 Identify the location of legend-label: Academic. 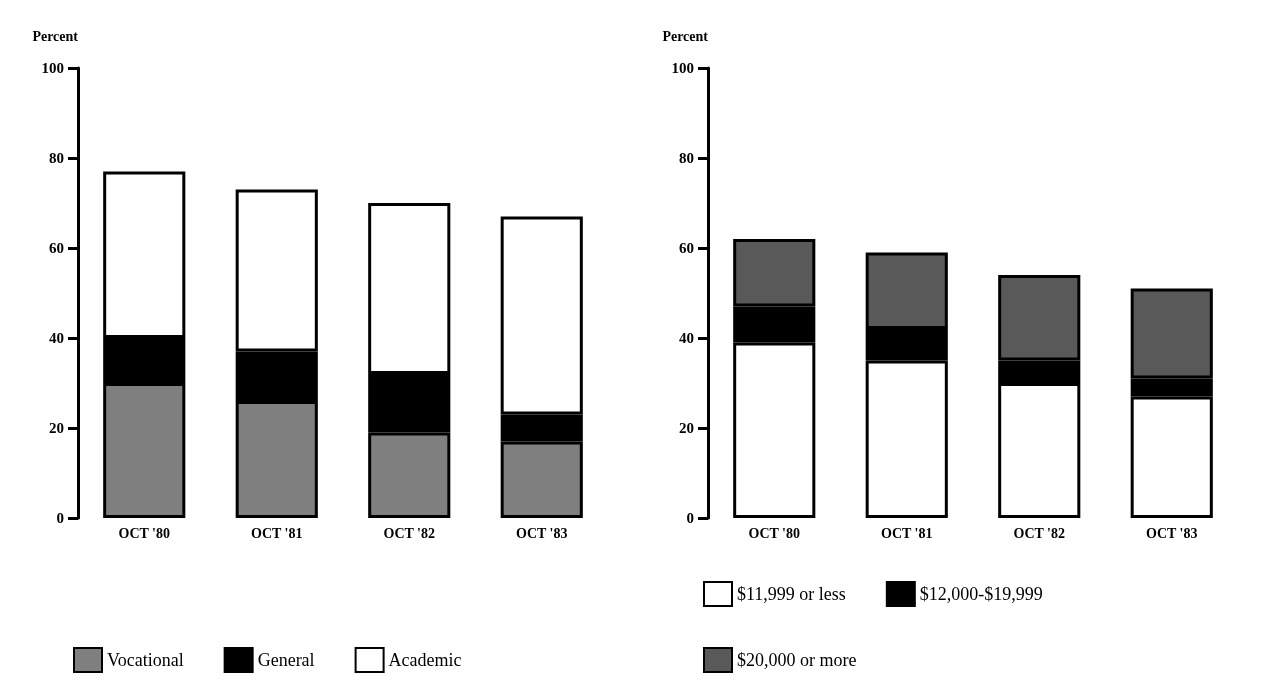
(425, 660).